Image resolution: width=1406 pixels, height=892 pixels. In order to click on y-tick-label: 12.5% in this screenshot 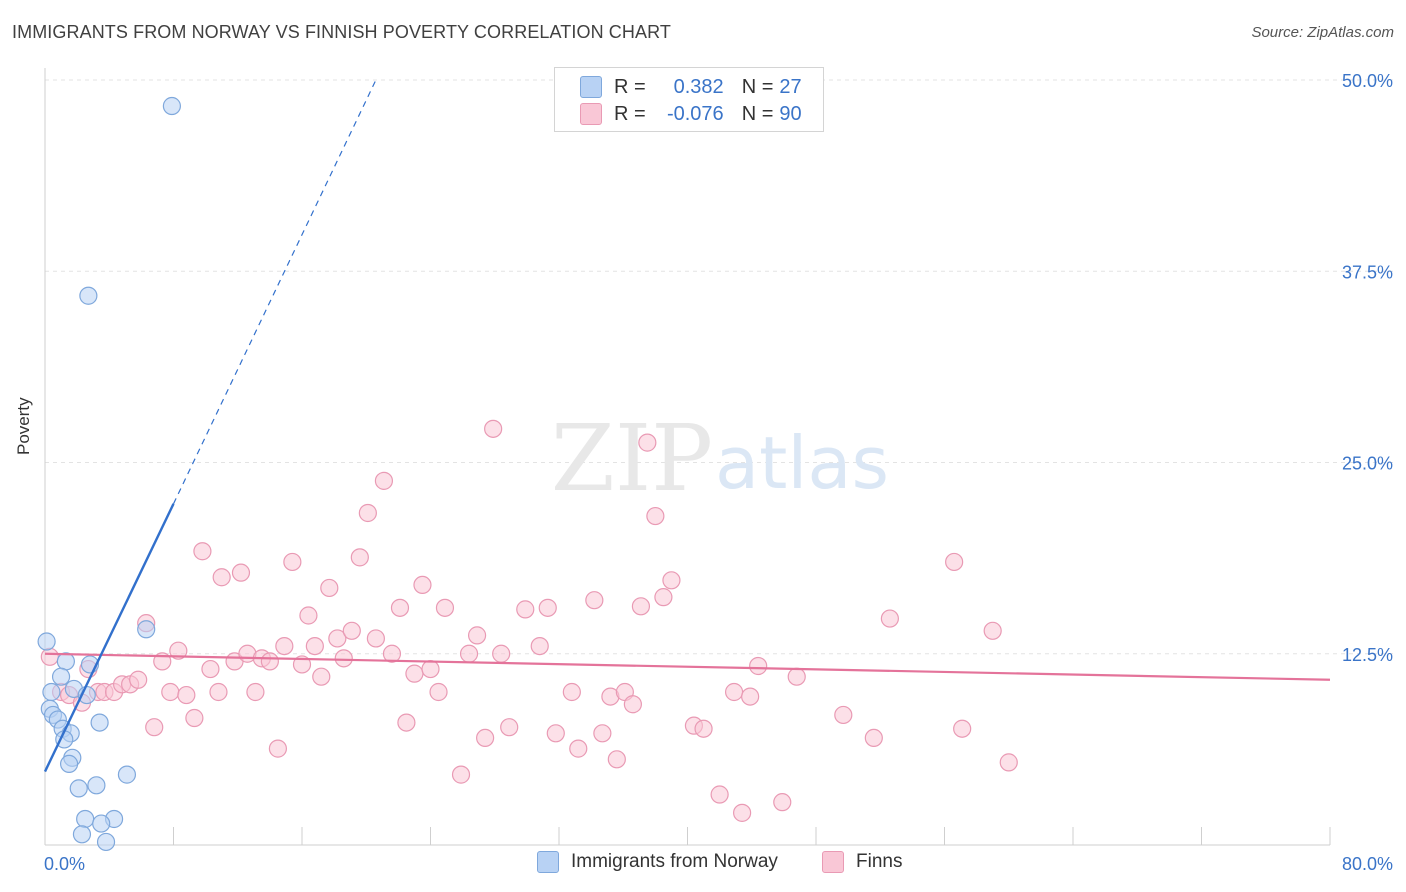, I will do `click(1367, 655)`.